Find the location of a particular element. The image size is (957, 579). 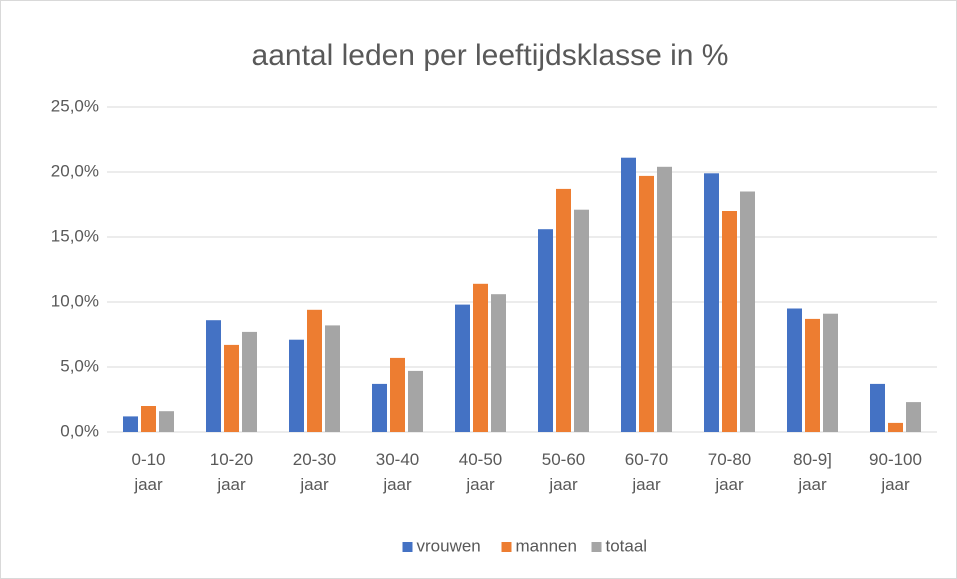

x-tick-label: 50-60 jaar is located at coordinates (563, 472).